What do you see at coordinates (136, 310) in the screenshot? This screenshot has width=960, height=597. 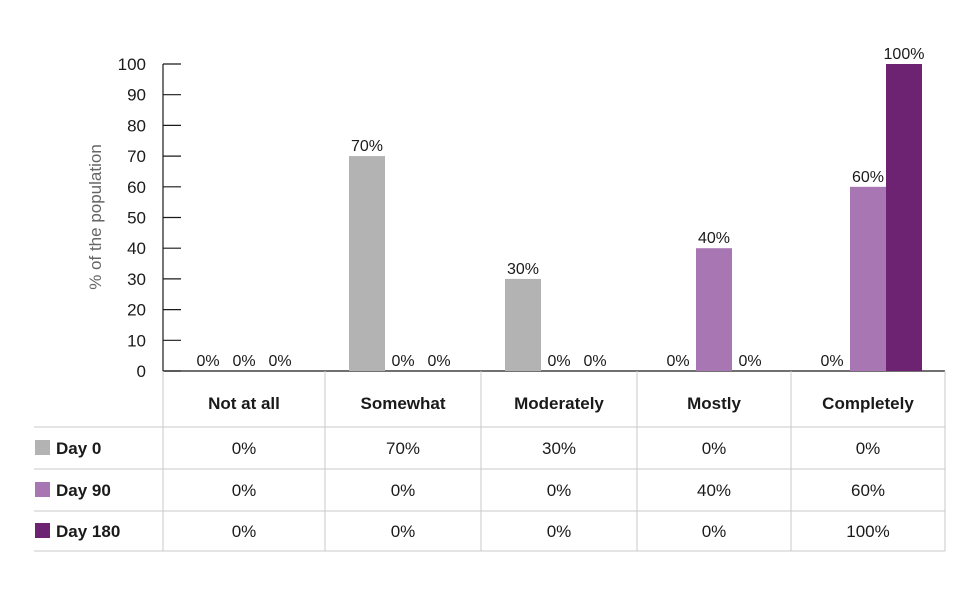 I see `y-tick-label: 20` at bounding box center [136, 310].